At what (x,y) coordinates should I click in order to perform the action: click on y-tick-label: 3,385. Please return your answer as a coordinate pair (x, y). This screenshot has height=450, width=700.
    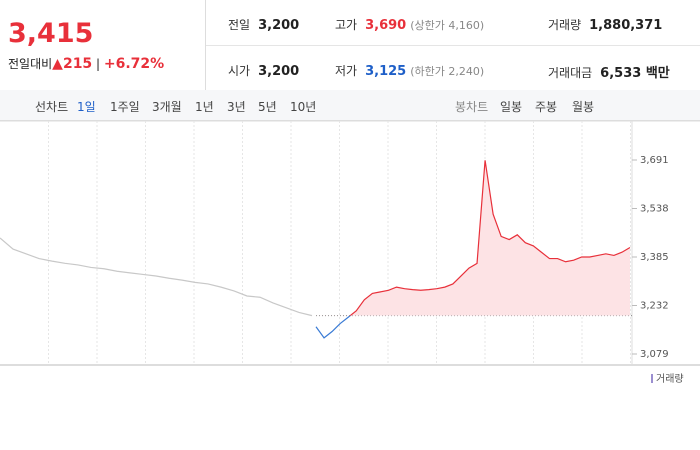
    Looking at the image, I should click on (654, 257).